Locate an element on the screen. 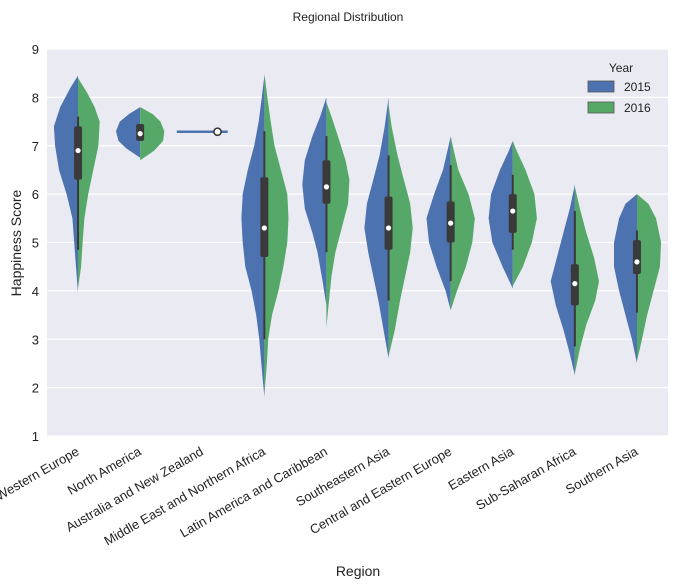  y-tick-6: 6 is located at coordinates (35, 194).